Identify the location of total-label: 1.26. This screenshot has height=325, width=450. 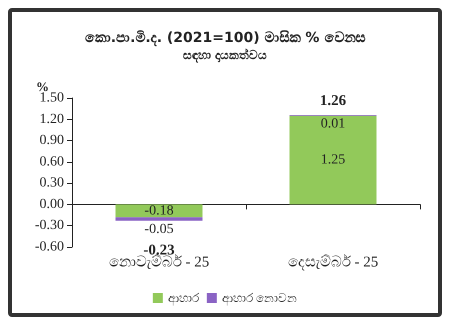
(333, 101).